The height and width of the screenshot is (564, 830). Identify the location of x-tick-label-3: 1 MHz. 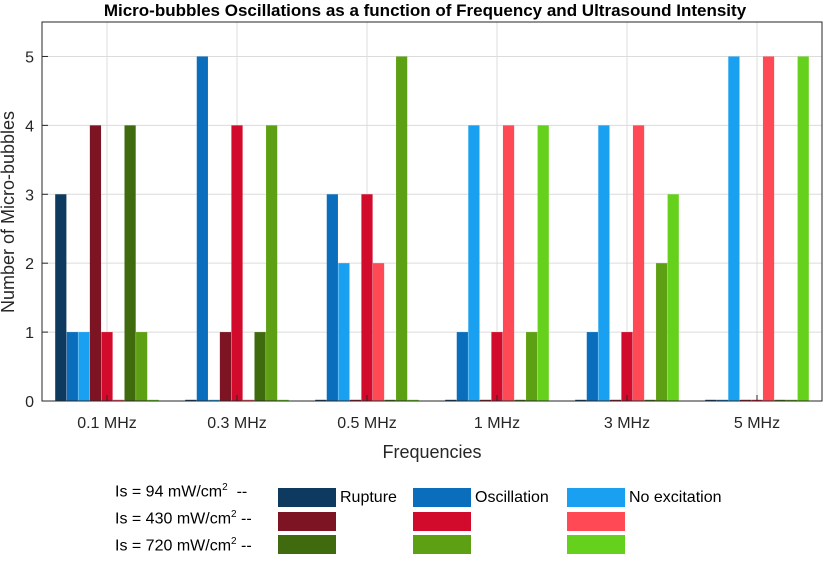
(497, 423).